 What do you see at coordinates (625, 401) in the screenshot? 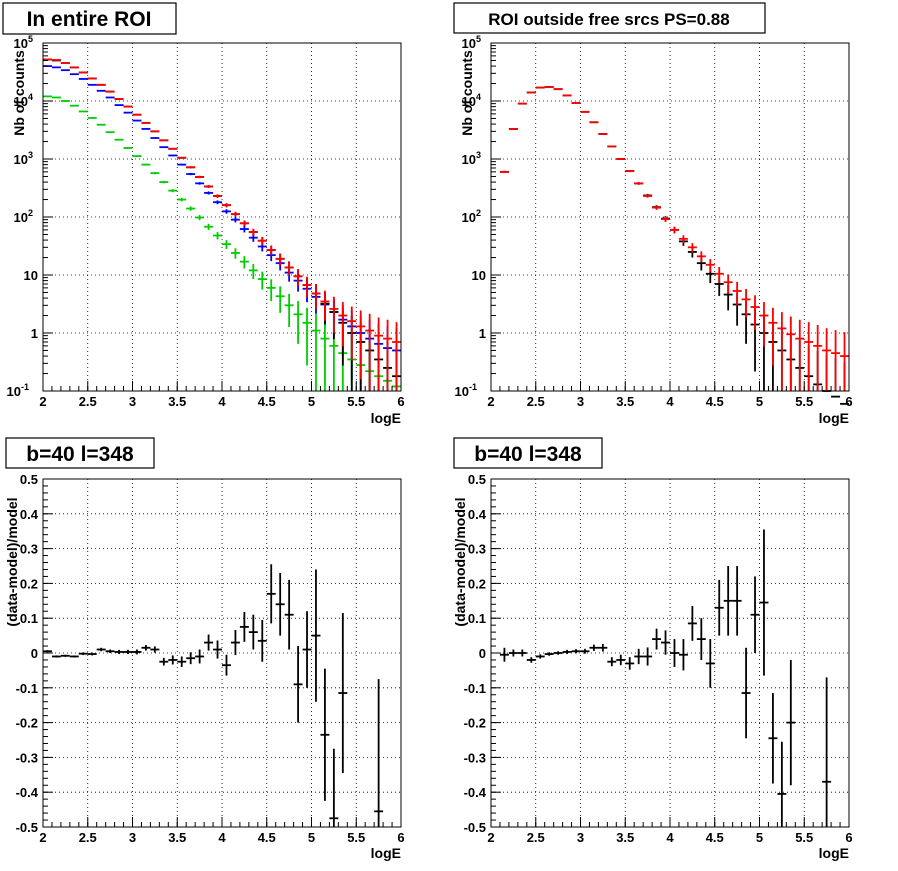
I see `x-tick-label: 3.5` at bounding box center [625, 401].